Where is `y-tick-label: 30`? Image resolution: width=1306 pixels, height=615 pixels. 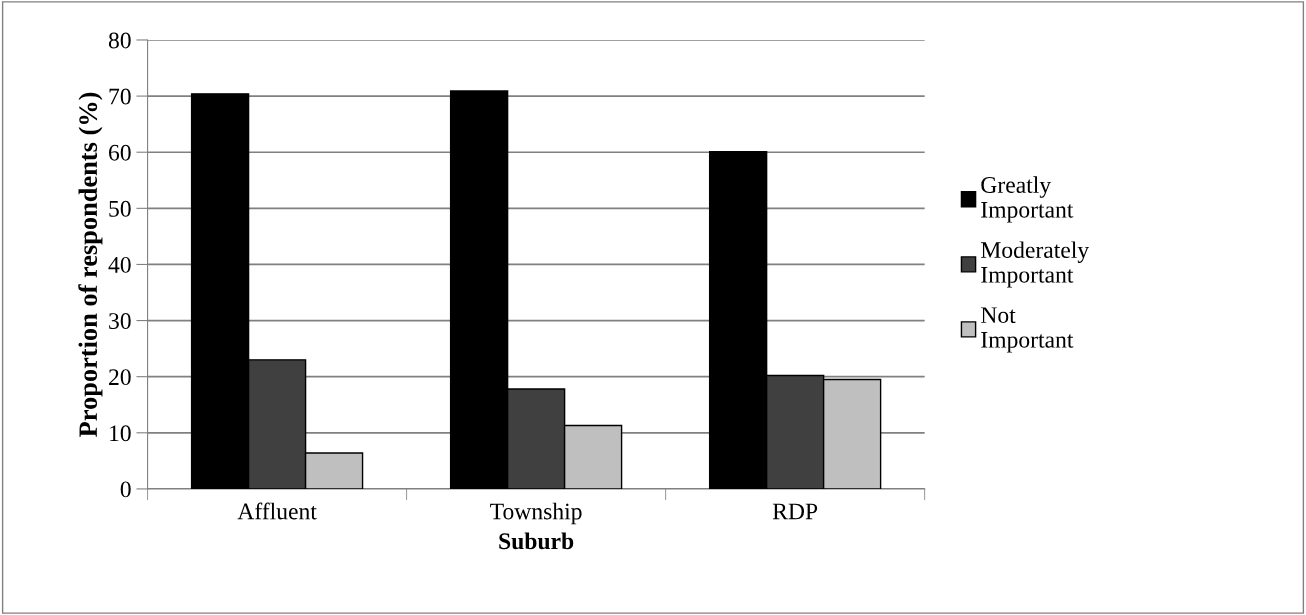 y-tick-label: 30 is located at coordinates (120, 321).